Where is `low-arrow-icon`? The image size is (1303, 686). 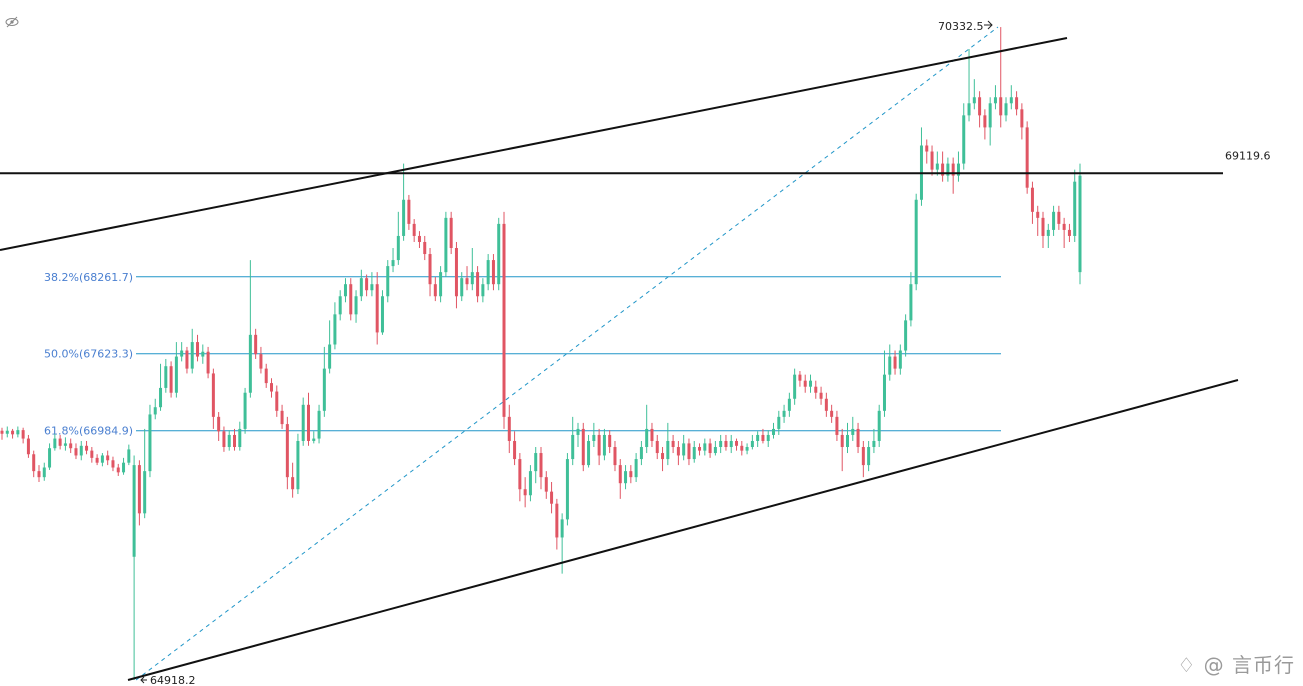 low-arrow-icon is located at coordinates (143, 680).